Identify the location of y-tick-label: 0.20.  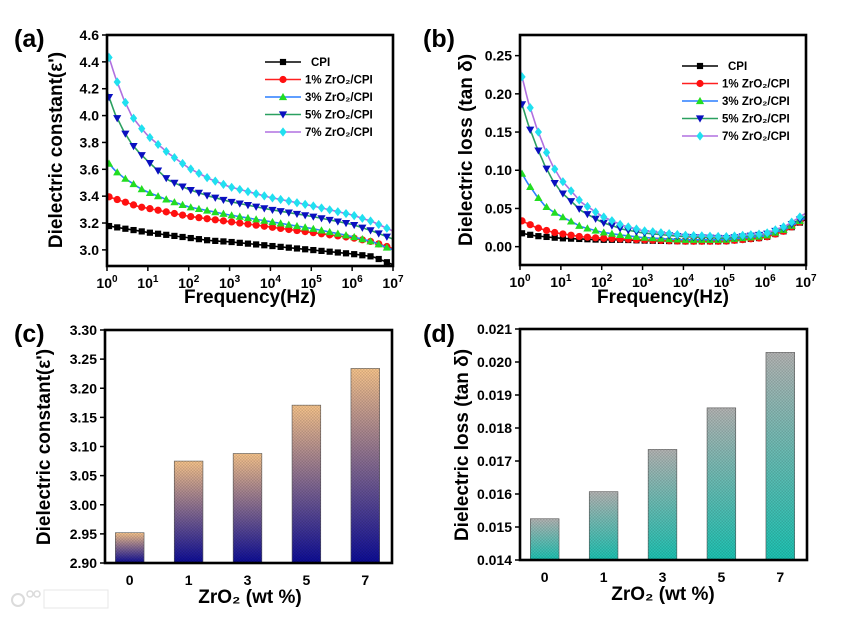
(498, 94).